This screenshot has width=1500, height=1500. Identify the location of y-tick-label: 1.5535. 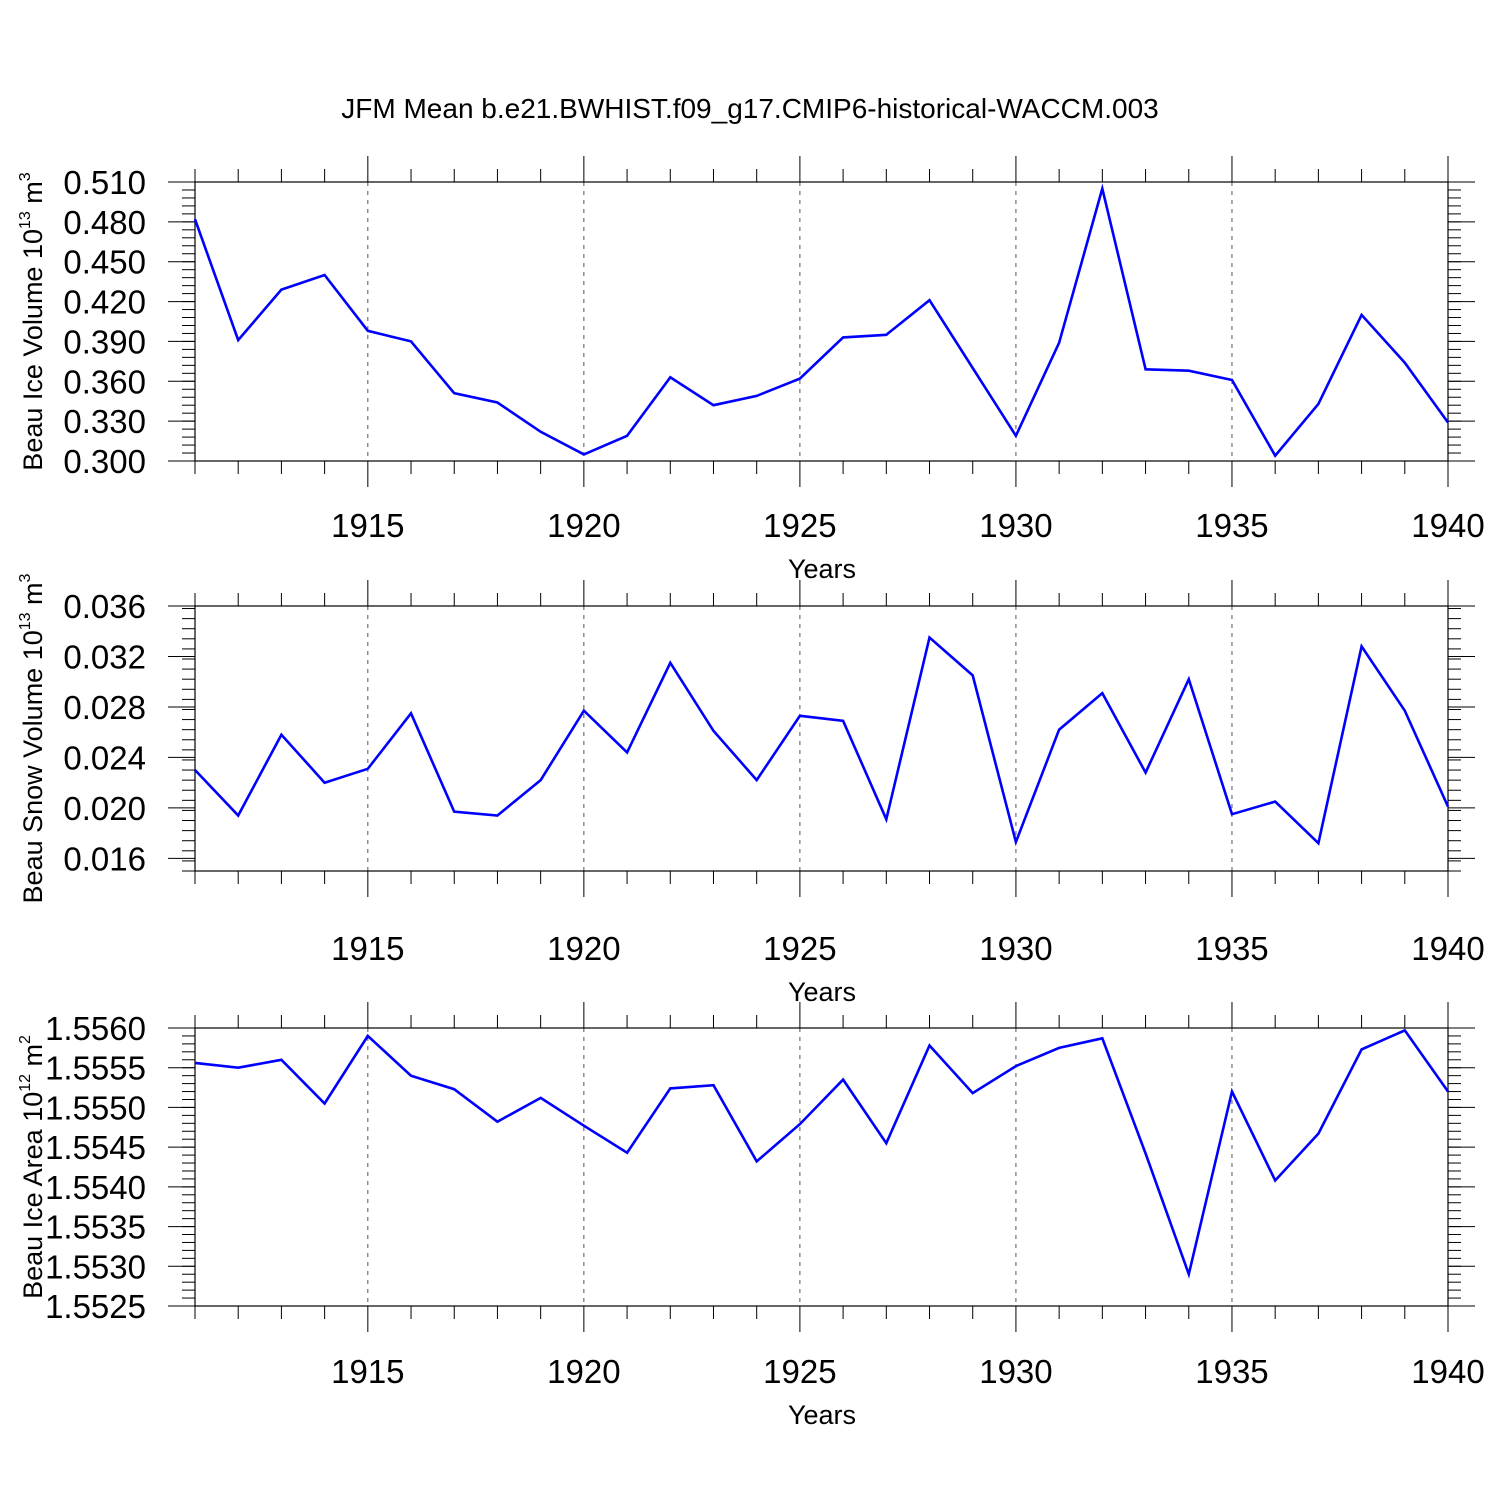
(95, 1227).